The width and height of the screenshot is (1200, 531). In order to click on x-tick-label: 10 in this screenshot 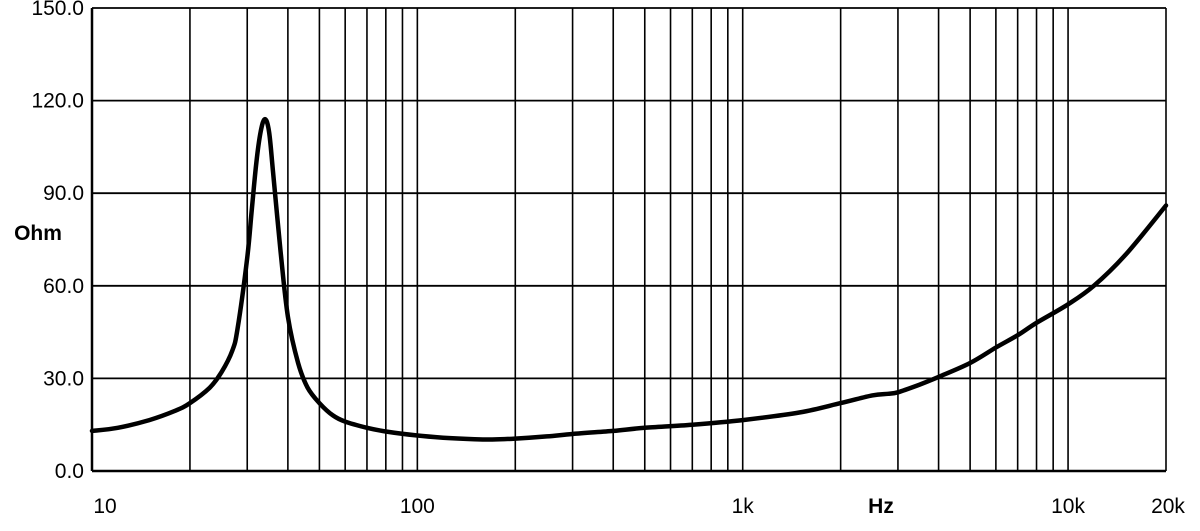, I will do `click(104, 506)`.